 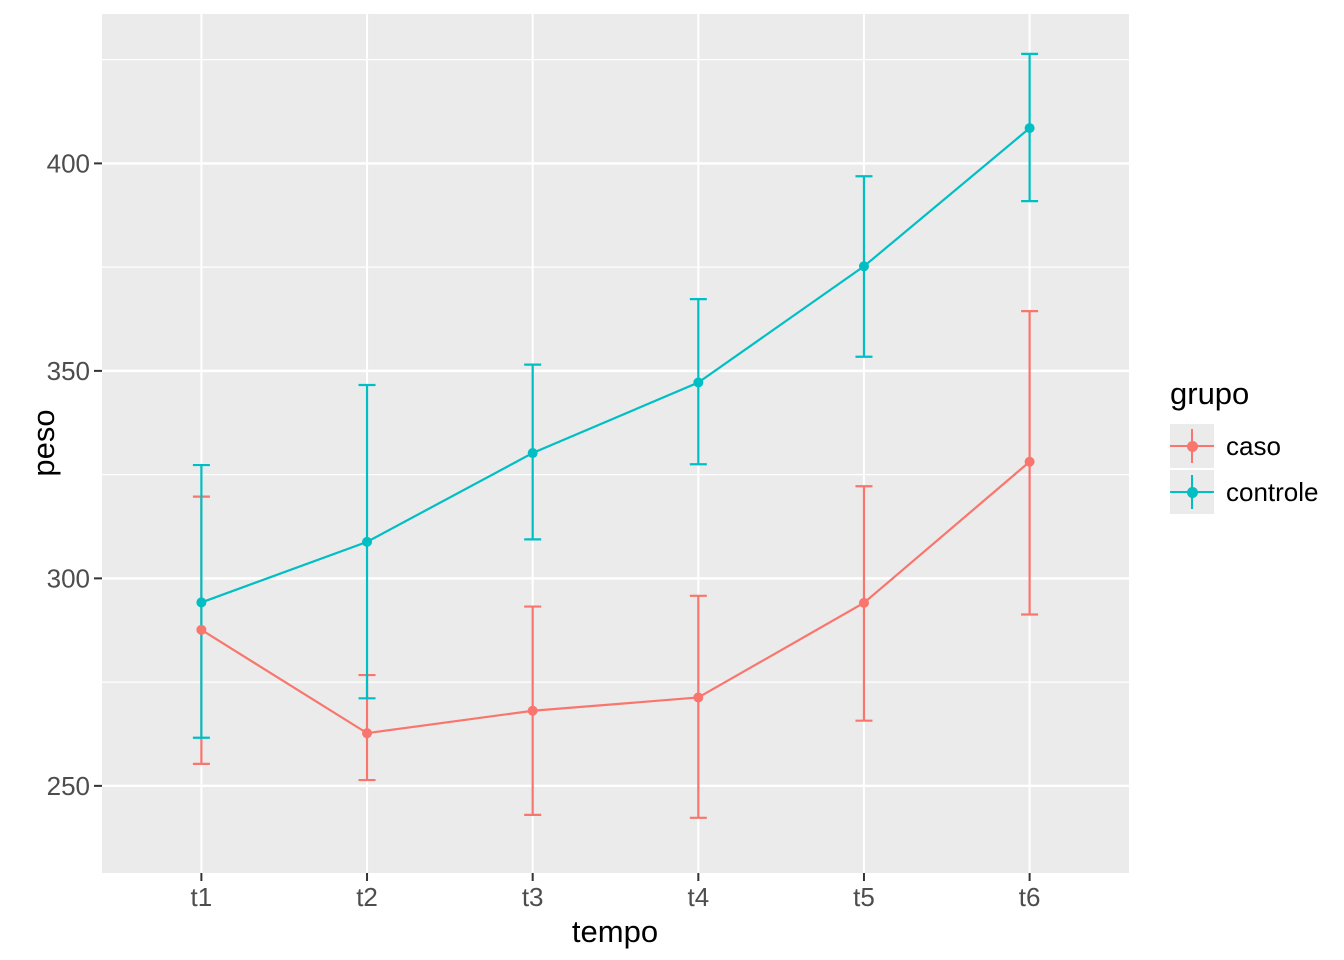 I want to click on legend-label-controle: controle, so click(x=1272, y=491).